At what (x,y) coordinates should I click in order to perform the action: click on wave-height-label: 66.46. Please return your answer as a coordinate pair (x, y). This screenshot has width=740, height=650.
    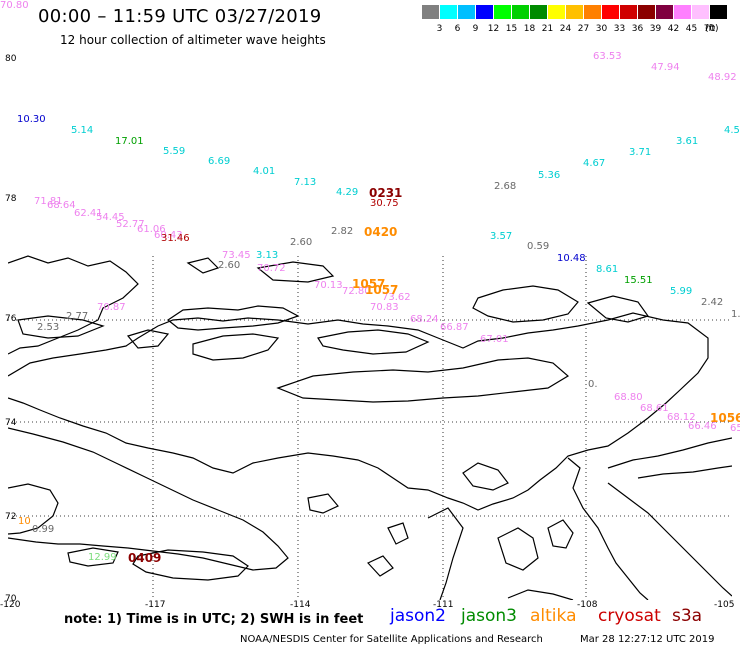
    Looking at the image, I should click on (702, 426).